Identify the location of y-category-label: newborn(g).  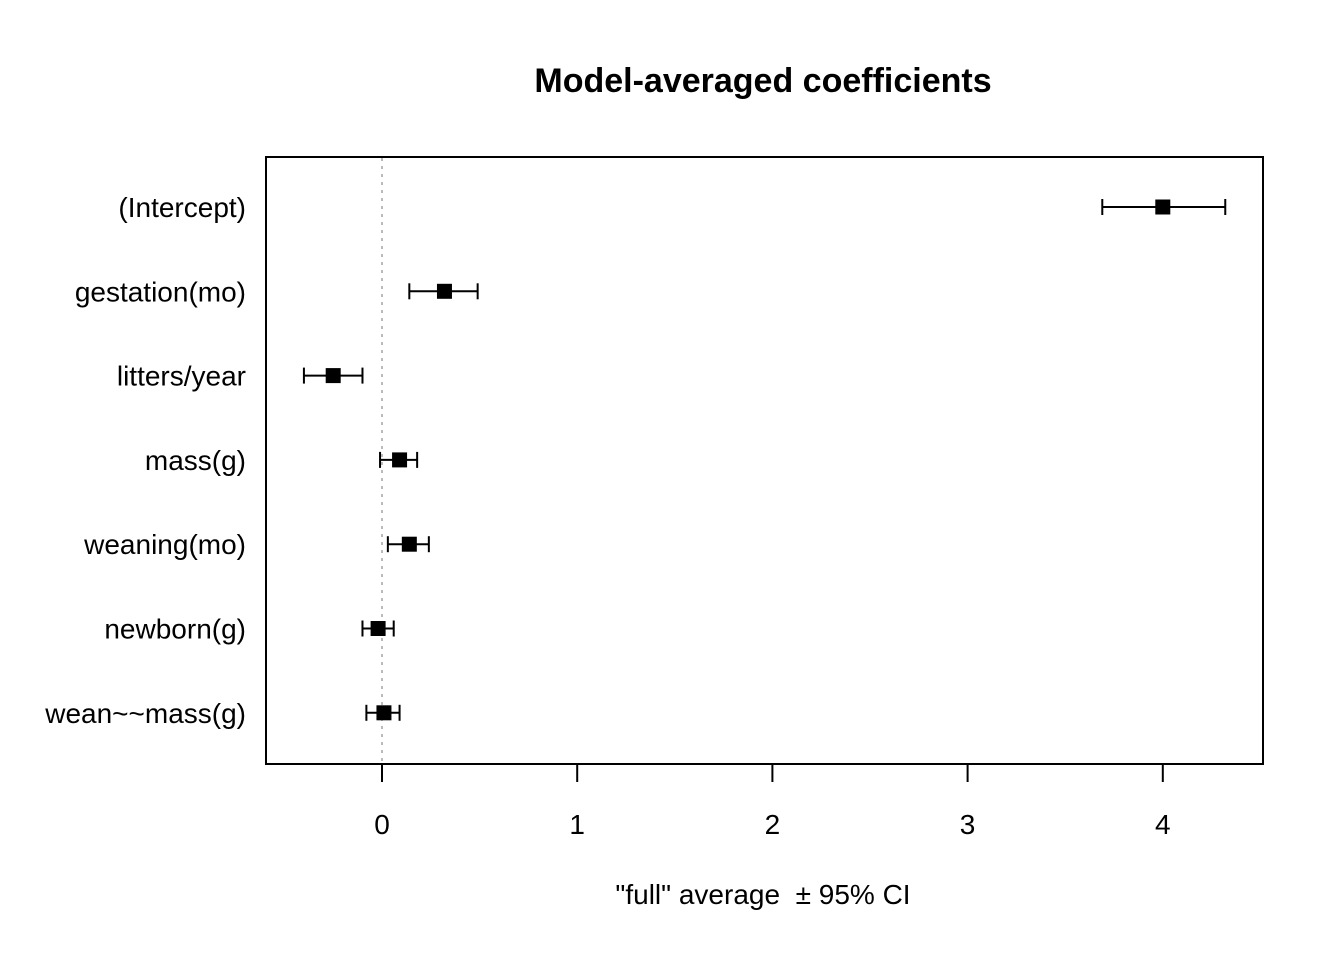
(175, 629).